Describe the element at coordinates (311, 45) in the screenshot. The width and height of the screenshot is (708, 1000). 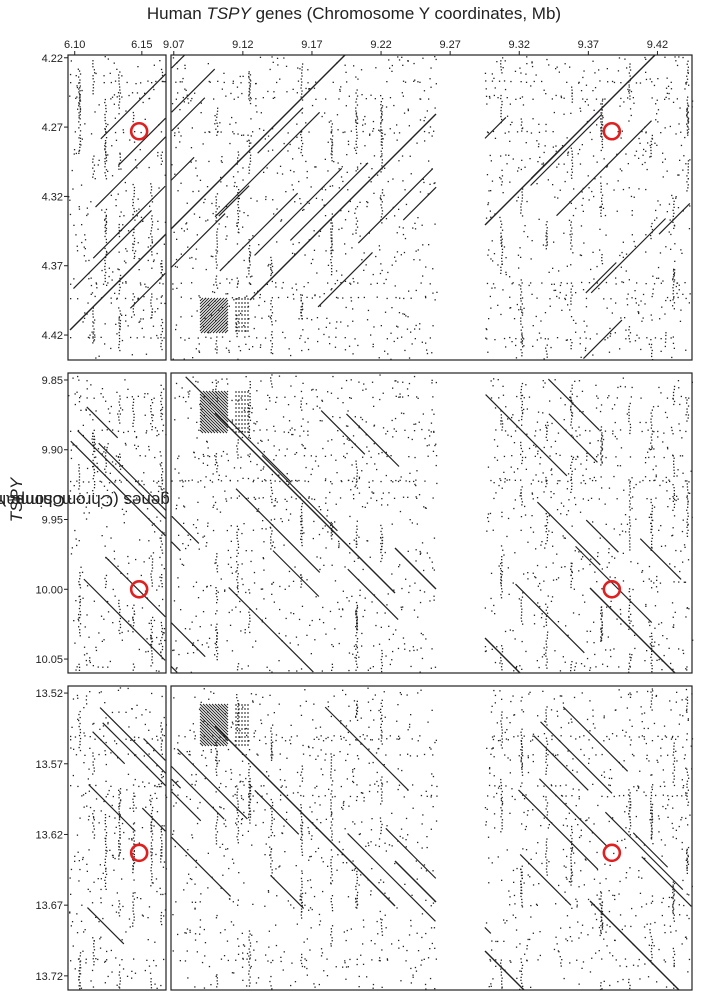
I see `x-tick-label: 9.17` at that location.